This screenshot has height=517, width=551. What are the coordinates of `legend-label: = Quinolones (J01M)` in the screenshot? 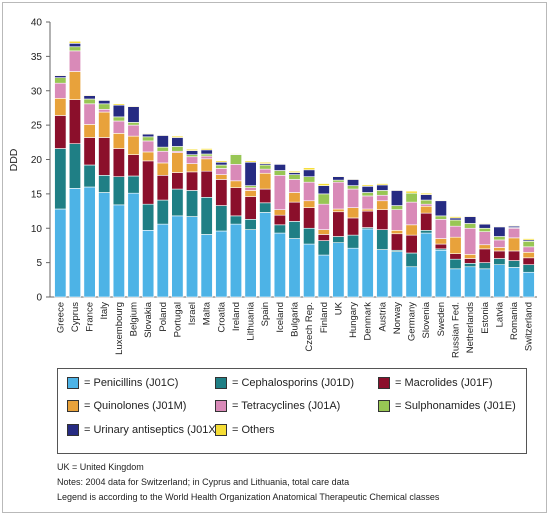 It's located at (135, 406).